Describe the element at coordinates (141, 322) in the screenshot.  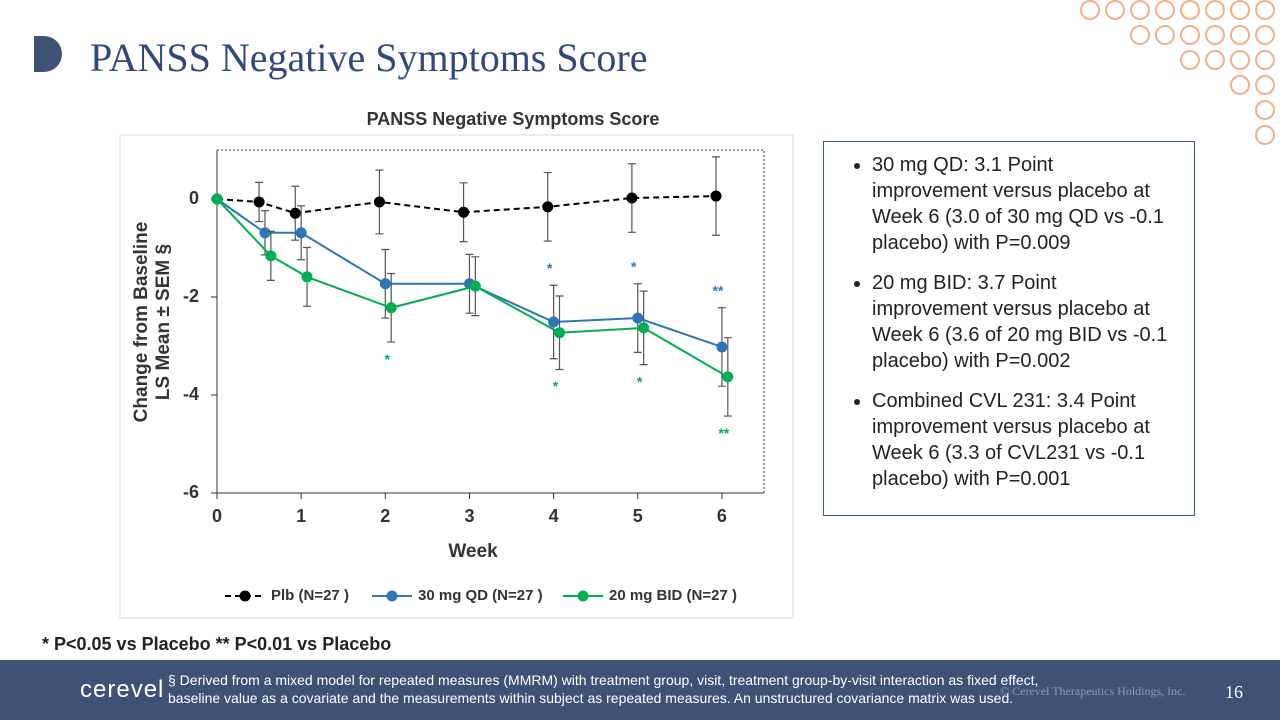
I see `y-axis-label: Change from Baseline` at that location.